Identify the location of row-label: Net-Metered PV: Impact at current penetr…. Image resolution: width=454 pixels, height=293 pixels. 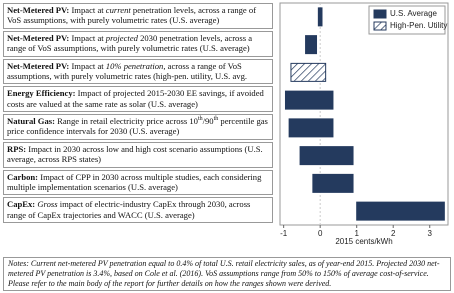
(138, 16).